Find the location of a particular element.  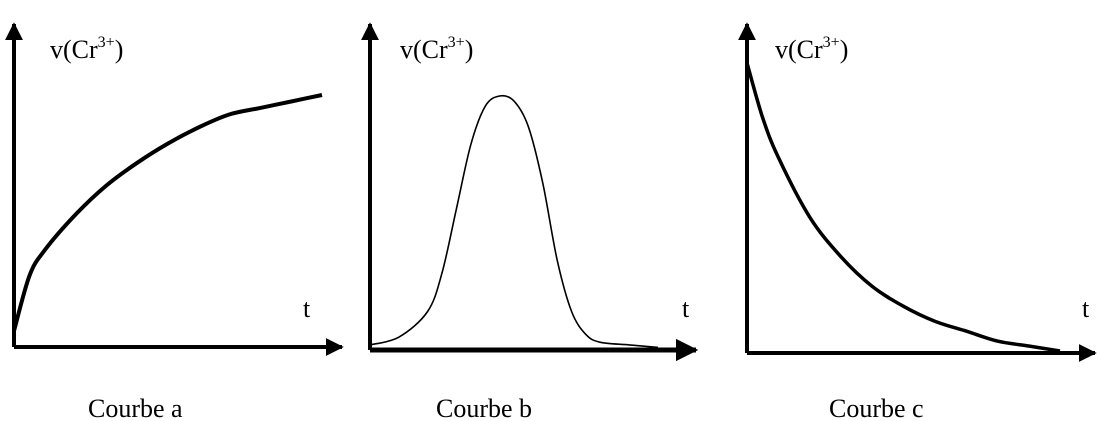

caption-a: Courbe a is located at coordinates (135, 407).